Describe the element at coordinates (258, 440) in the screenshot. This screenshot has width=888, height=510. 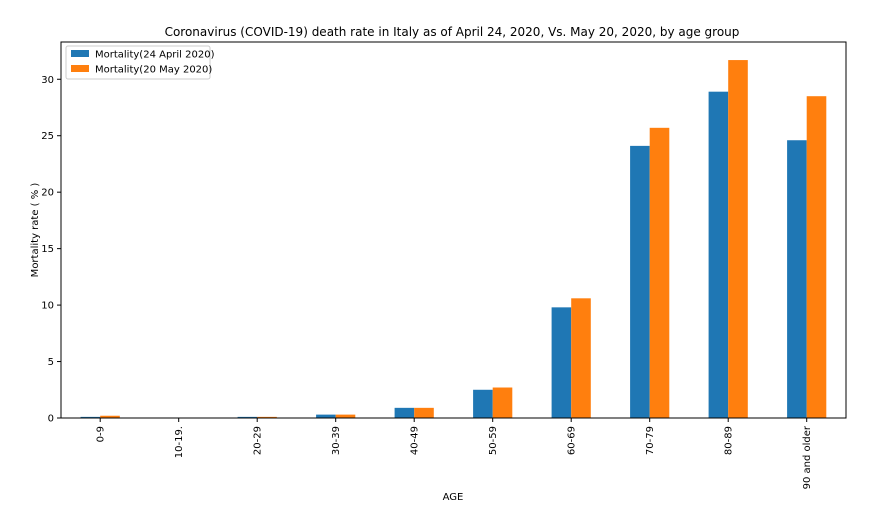
I see `x-tick-label-2: 20-29` at that location.